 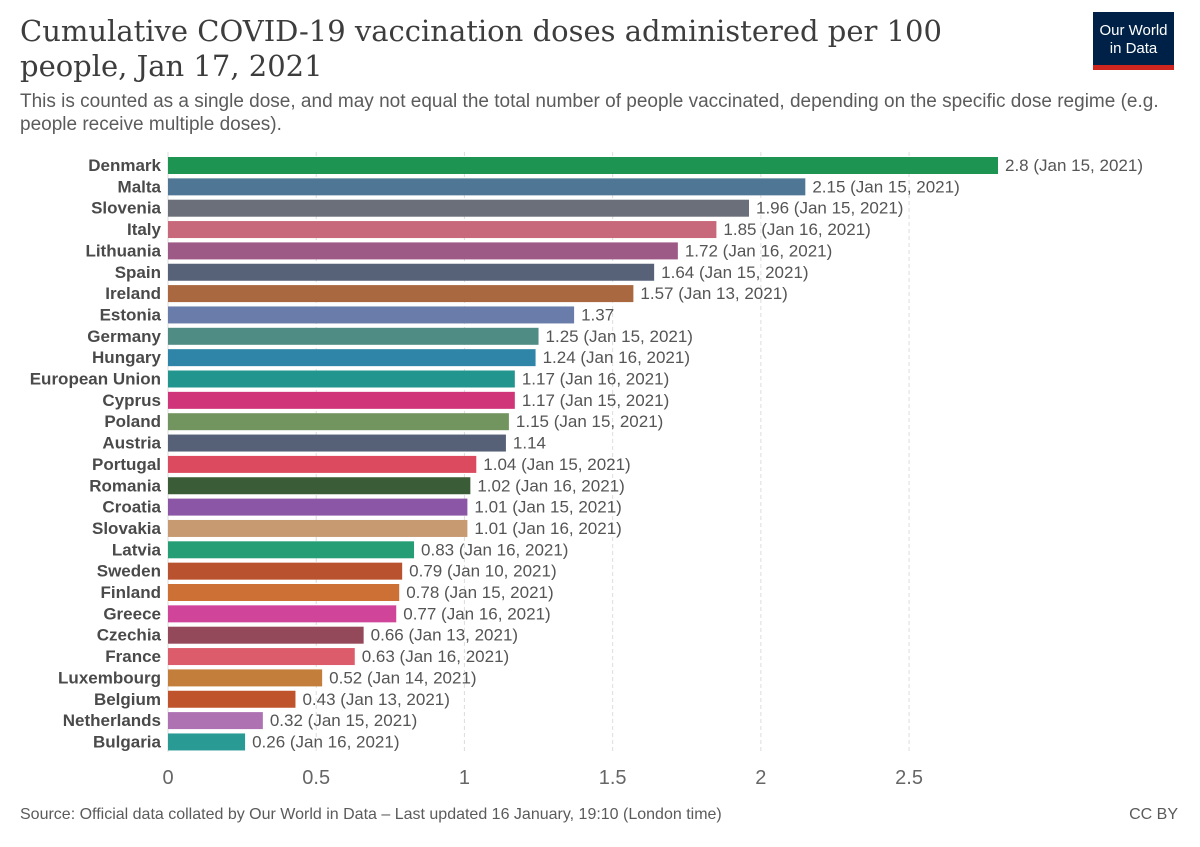 I want to click on category-label: Spain, so click(x=138, y=272).